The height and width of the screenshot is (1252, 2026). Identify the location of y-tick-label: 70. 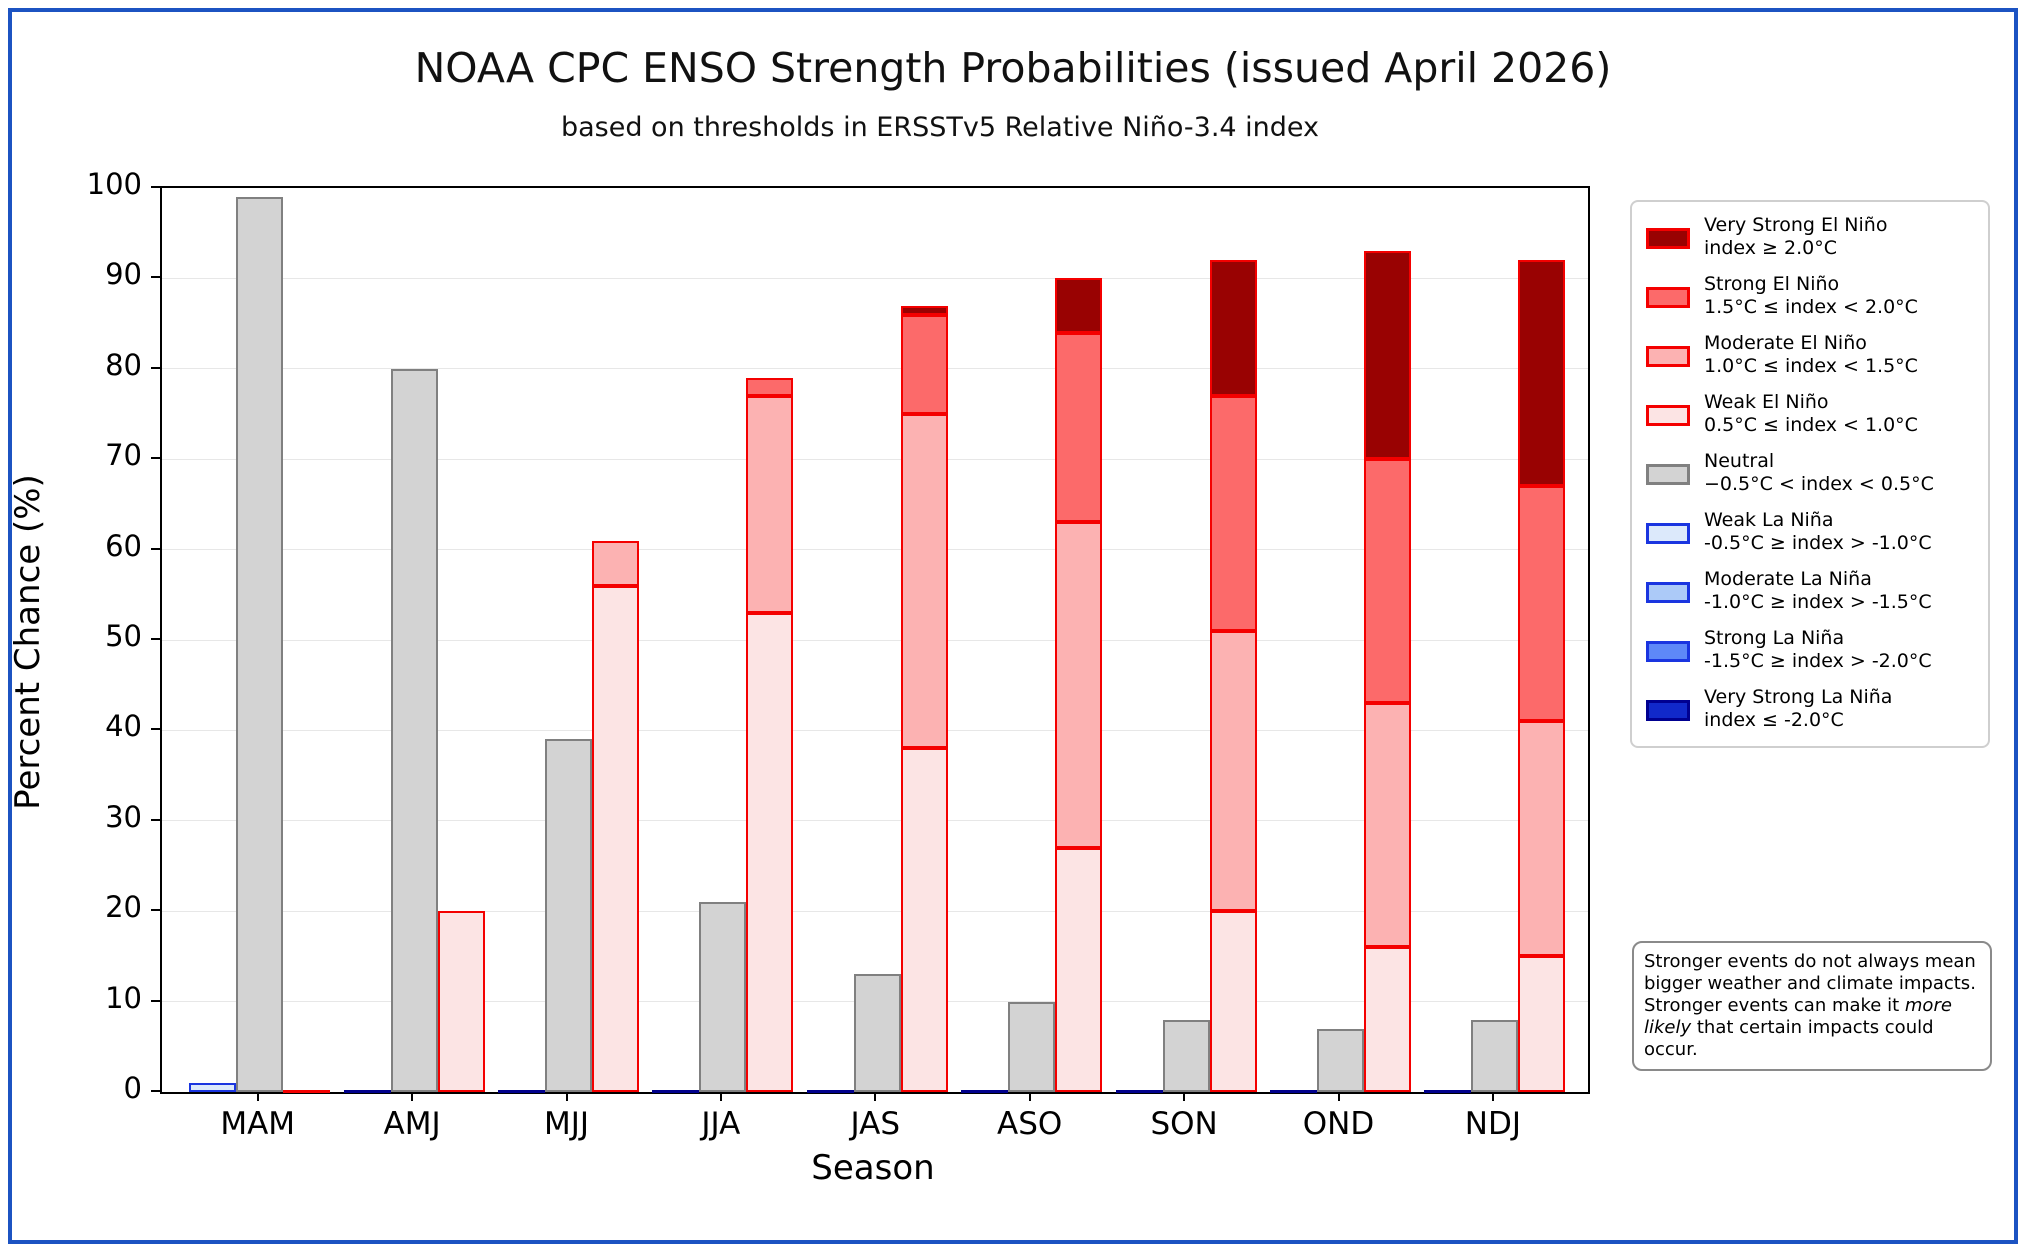
(123, 455).